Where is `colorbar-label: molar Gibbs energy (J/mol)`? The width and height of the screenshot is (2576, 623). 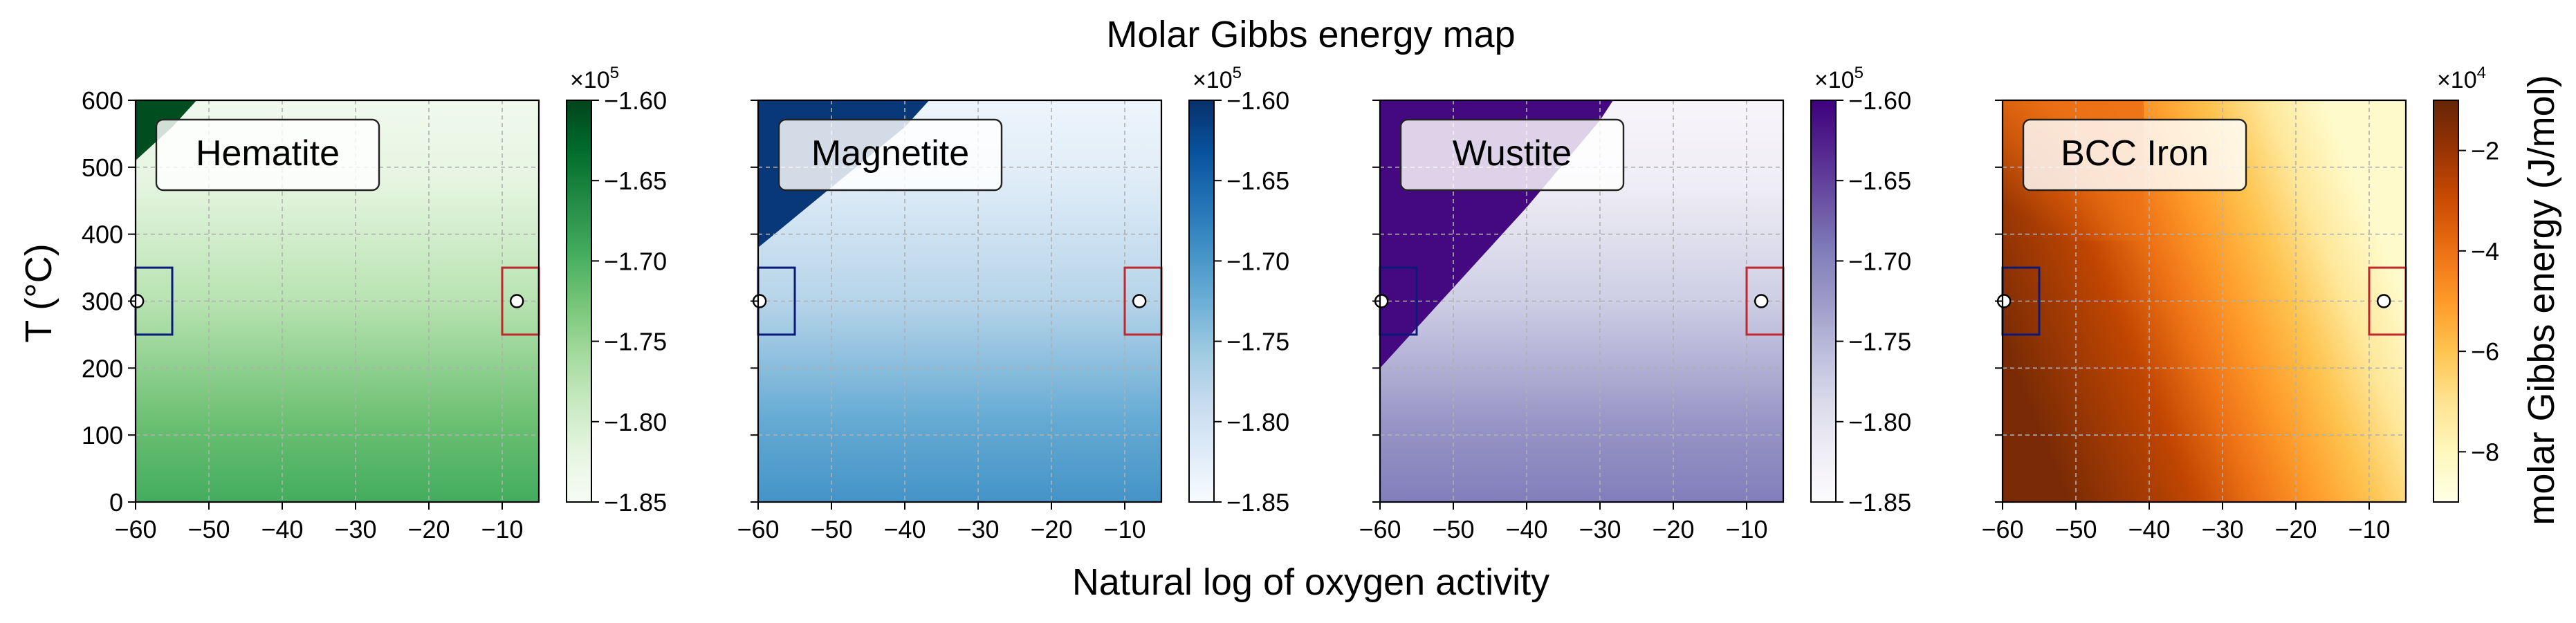 colorbar-label: molar Gibbs energy (J/mol) is located at coordinates (2541, 300).